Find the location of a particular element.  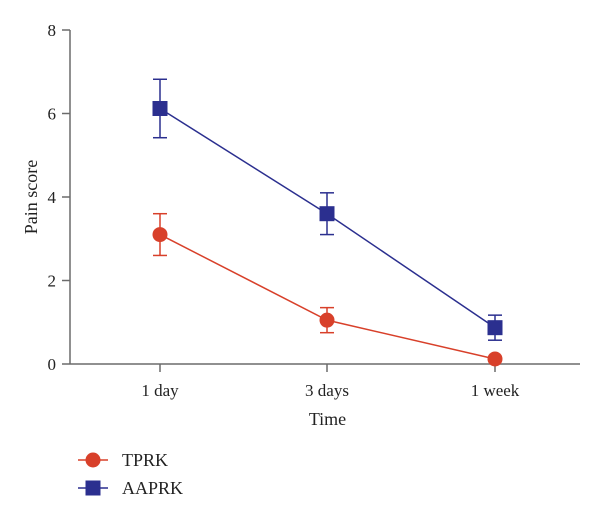

y-tick-label: 0 is located at coordinates (52, 364).